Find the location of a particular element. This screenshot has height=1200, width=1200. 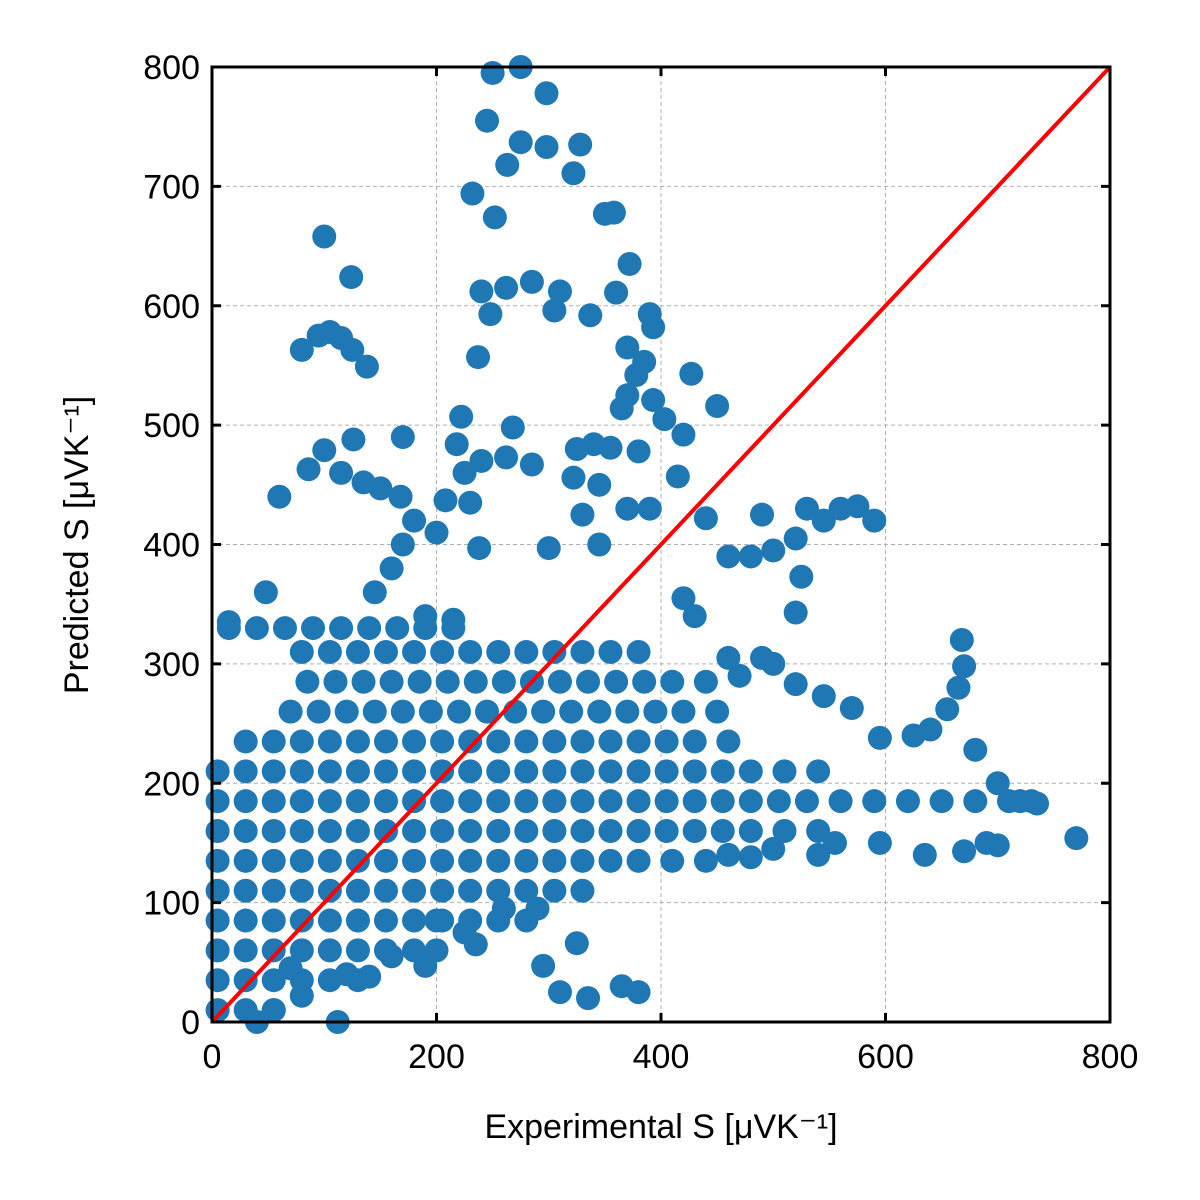

y-tick-label: 500 is located at coordinates (171, 426).